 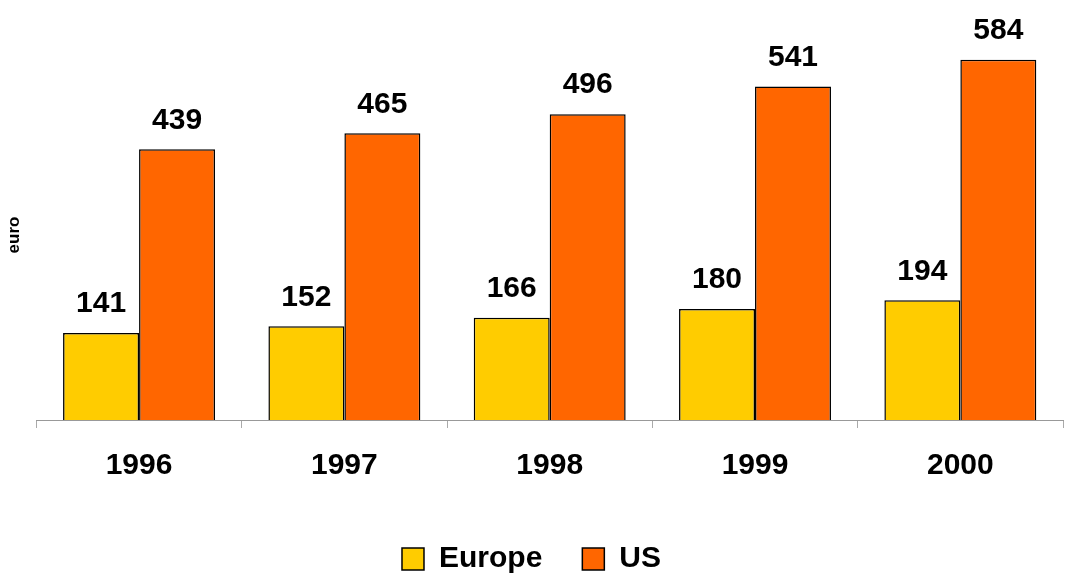 I want to click on legend-label: US, so click(x=640, y=557).